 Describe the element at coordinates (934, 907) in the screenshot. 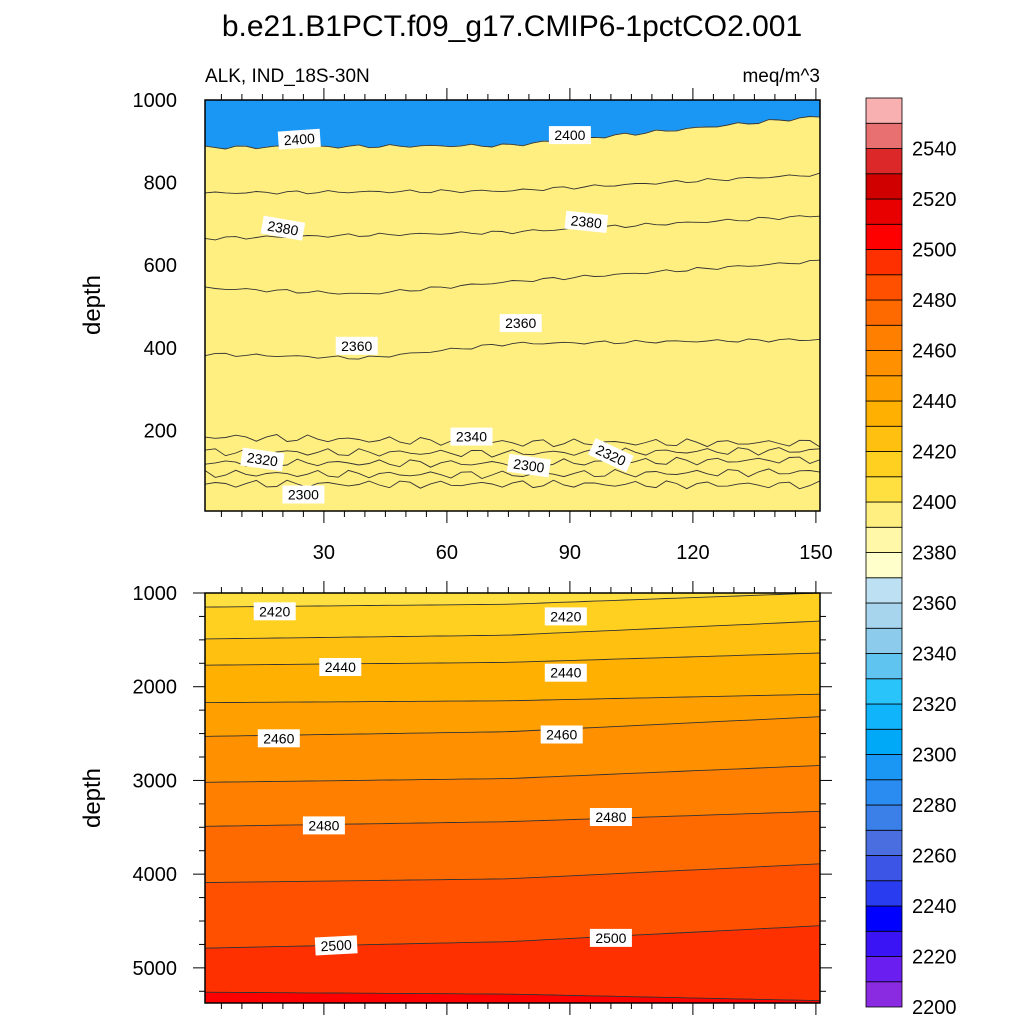

I see `colorbar-label: 2240` at that location.